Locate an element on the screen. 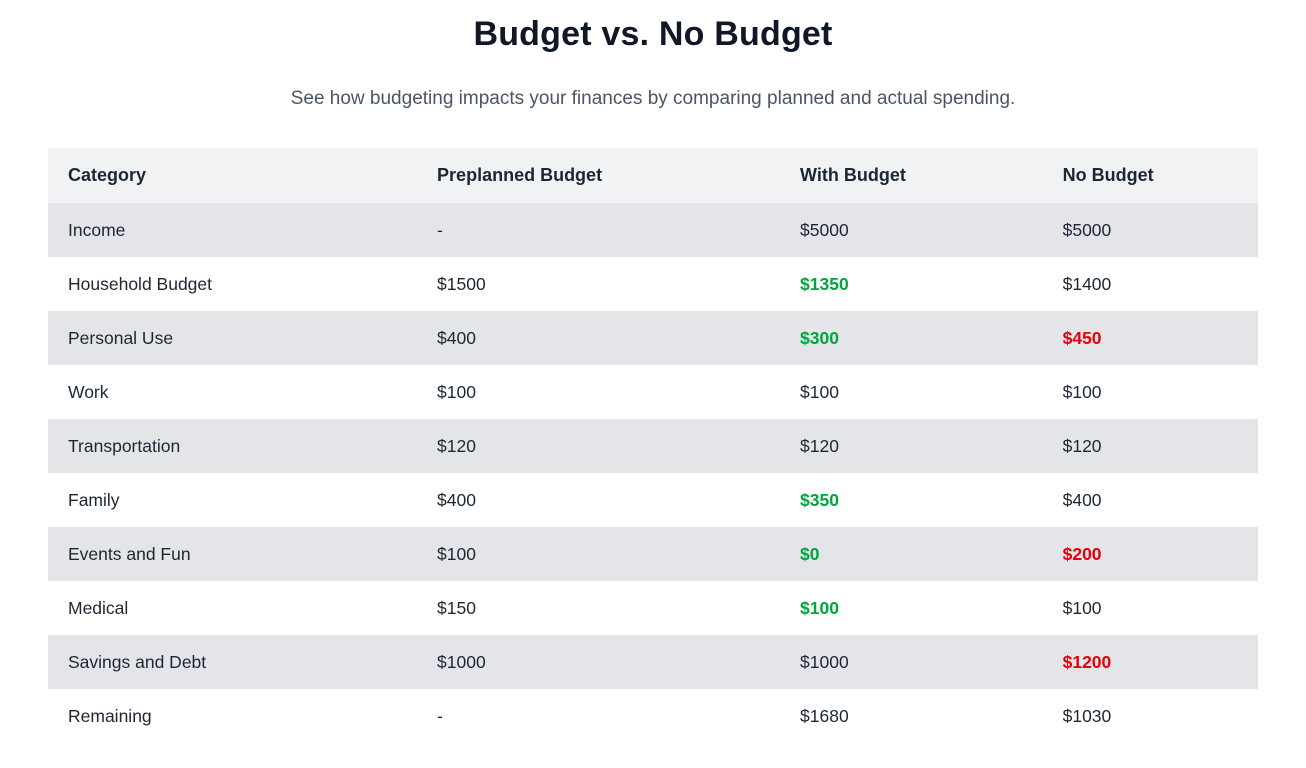  cell-category: Family is located at coordinates (233, 500).